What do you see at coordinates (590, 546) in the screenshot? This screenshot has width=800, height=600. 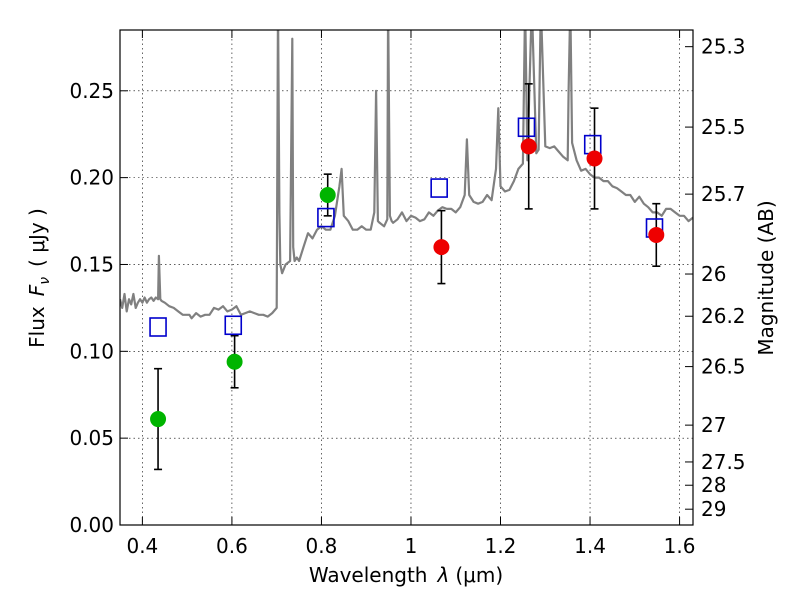 I see `x-tick-label: 1.4` at bounding box center [590, 546].